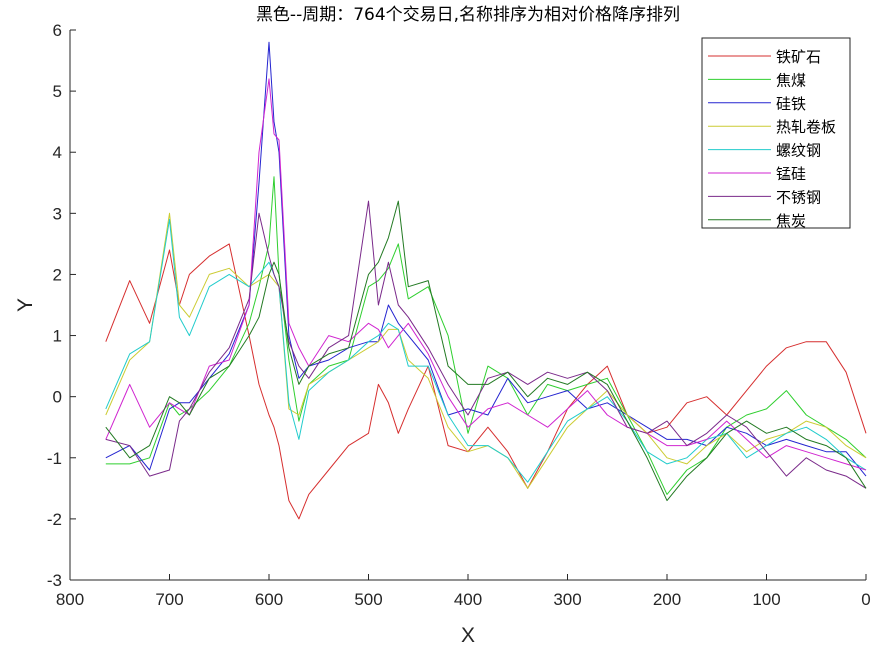  I want to click on x-tick-label: 700, so click(169, 599).